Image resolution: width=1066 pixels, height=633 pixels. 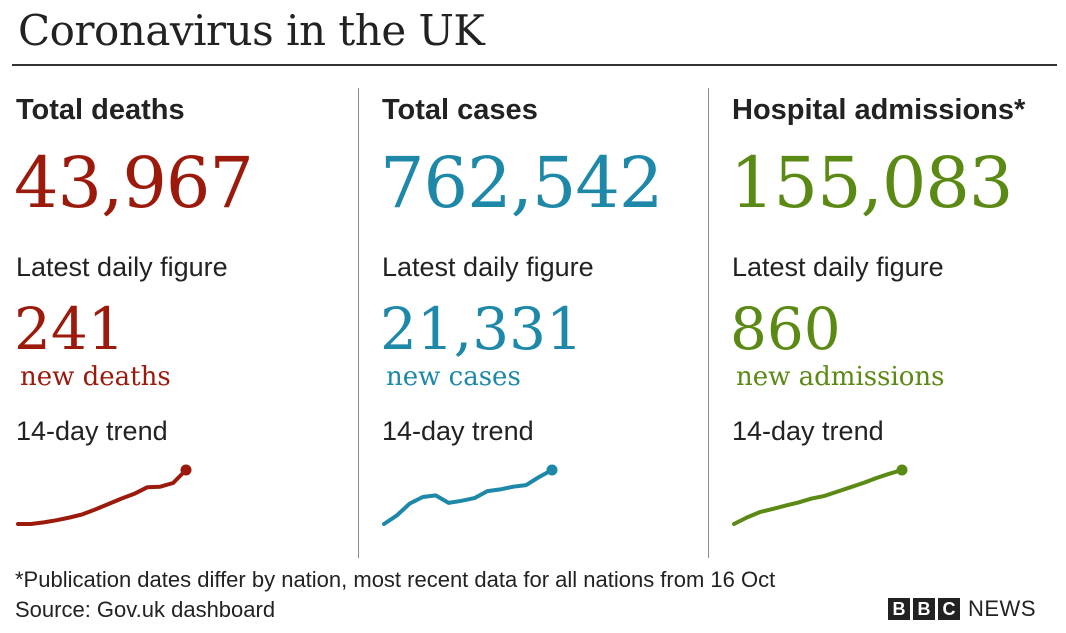 I want to click on admissions-daily-unit: new admissions, so click(x=840, y=377).